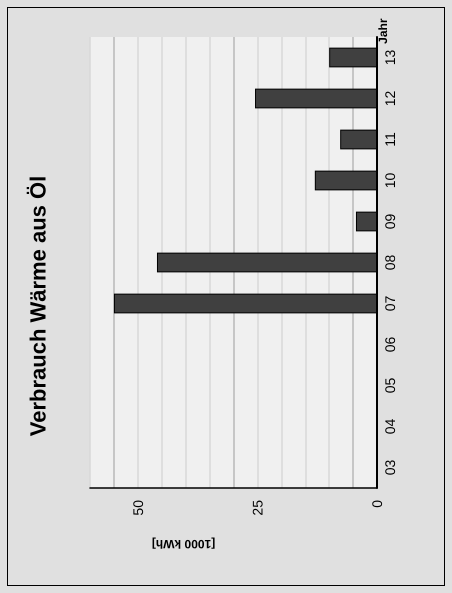 The width and height of the screenshot is (452, 593). I want to click on y-tick-label: 09, so click(390, 222).